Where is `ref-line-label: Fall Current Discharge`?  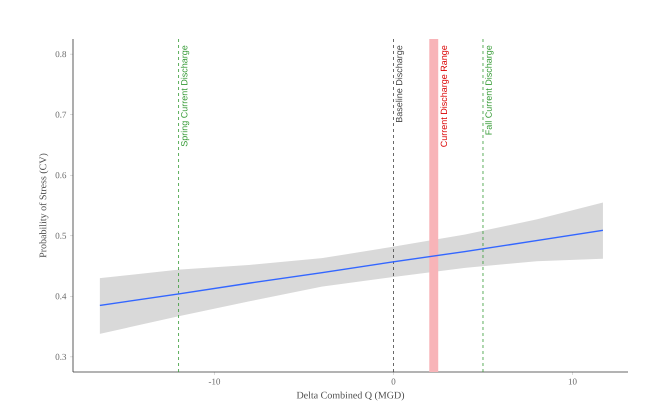
ref-line-label: Fall Current Discharge is located at coordinates (489, 90).